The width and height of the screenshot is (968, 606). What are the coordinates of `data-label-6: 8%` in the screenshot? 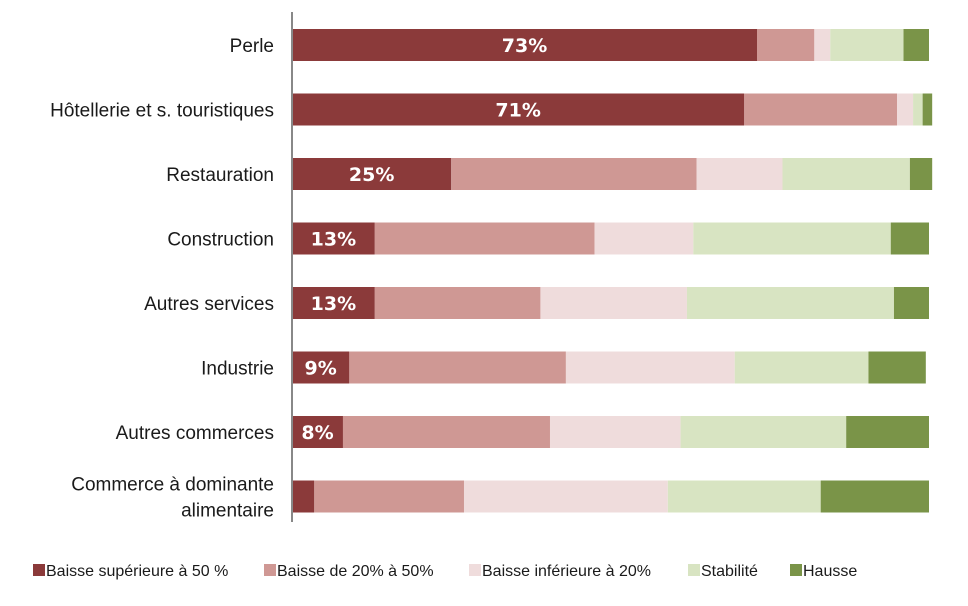 It's located at (317, 433).